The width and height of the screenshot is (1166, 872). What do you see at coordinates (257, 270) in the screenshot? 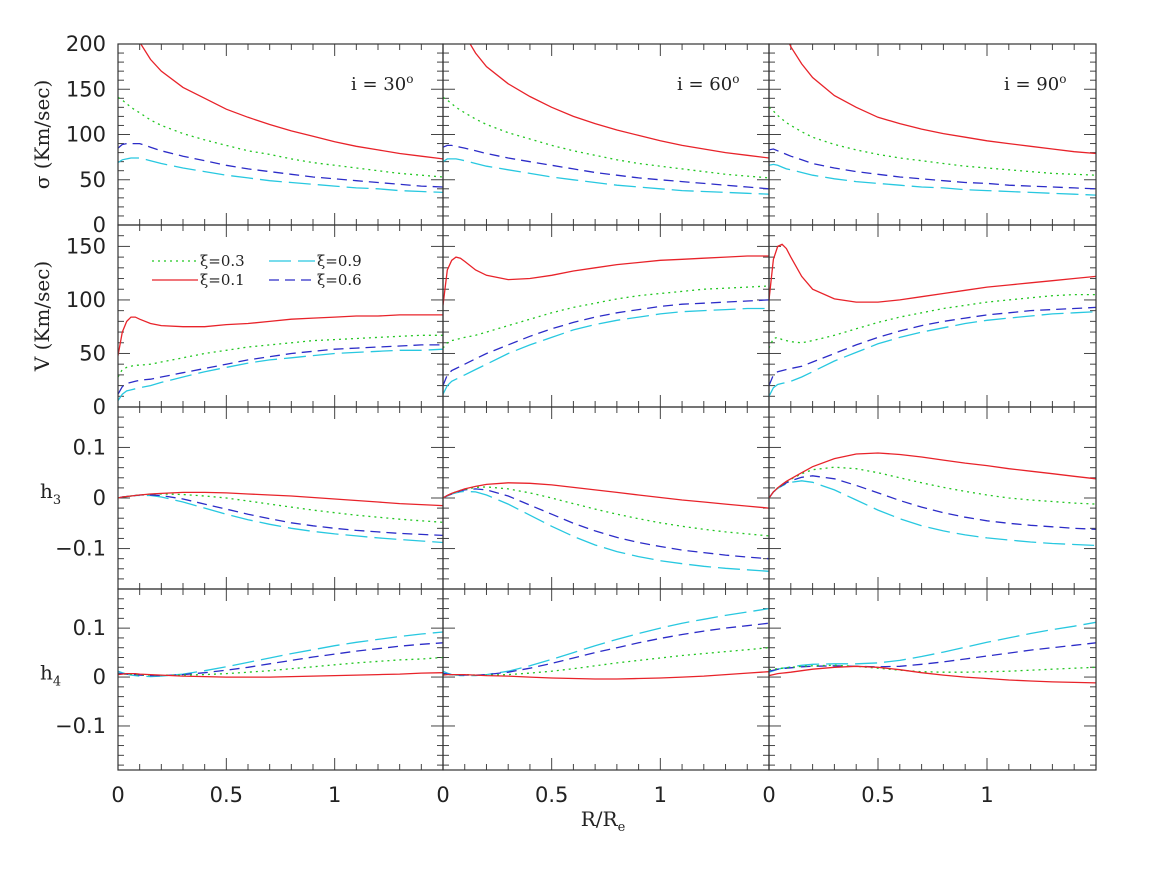
I see `legend: ξ=0.3ξ=0.1 ξ=0.9ξ=0.6` at bounding box center [257, 270].